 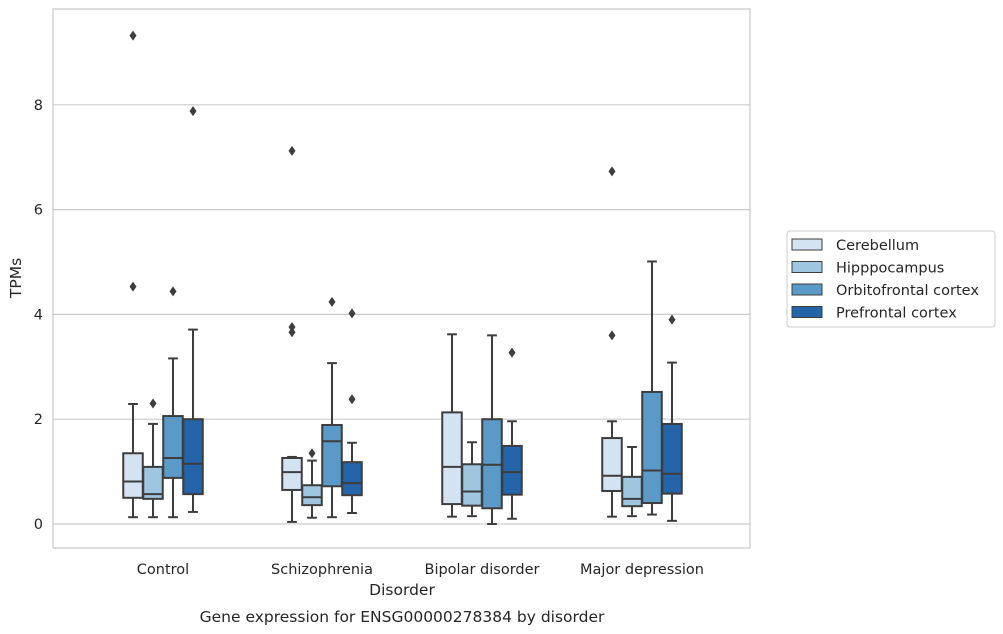 I want to click on legend-label: Cerebellum, so click(x=877, y=246).